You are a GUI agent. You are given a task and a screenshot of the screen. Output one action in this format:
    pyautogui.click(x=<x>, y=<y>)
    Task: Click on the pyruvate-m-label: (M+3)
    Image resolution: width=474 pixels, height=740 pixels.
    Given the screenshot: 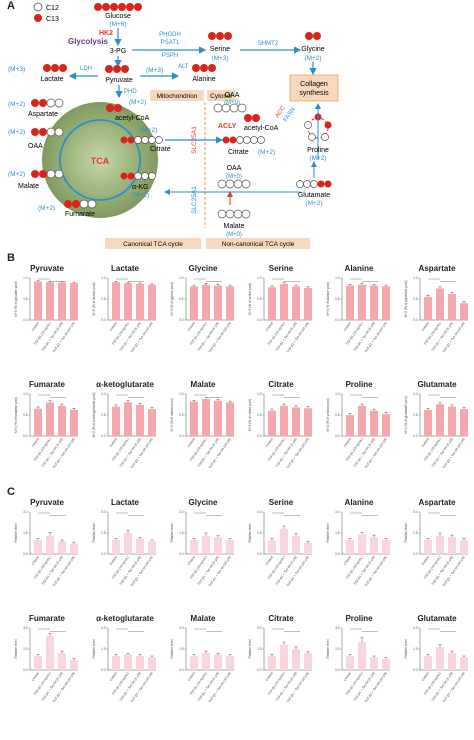 What is the action you would take?
    pyautogui.click(x=154, y=70)
    